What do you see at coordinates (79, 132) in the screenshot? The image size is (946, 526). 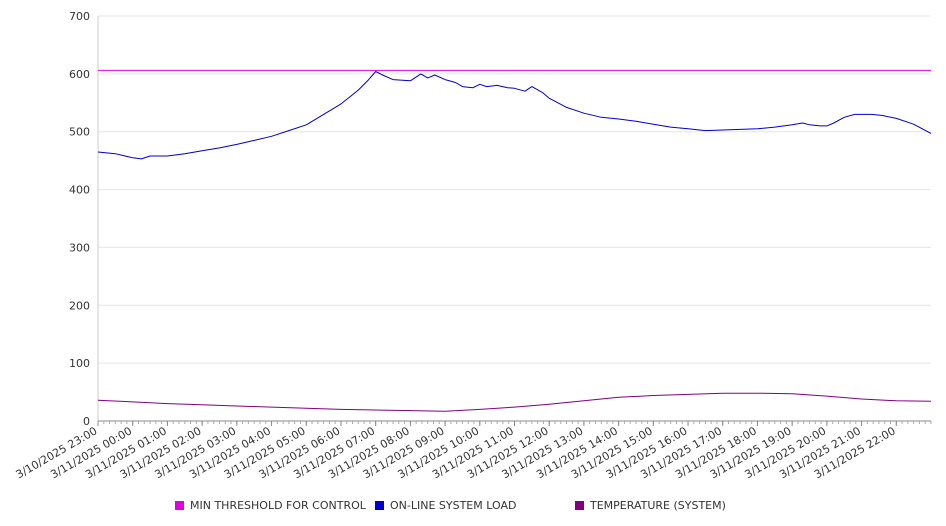 I see `y-tick-label: 500` at bounding box center [79, 132].